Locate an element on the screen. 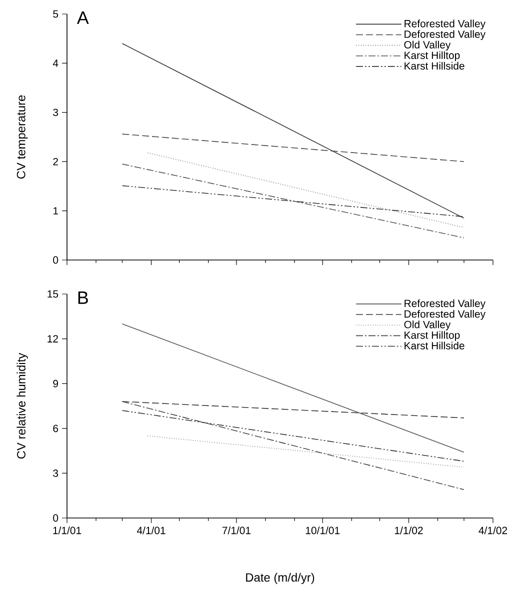  y-tick-label: 12 is located at coordinates (53, 338).